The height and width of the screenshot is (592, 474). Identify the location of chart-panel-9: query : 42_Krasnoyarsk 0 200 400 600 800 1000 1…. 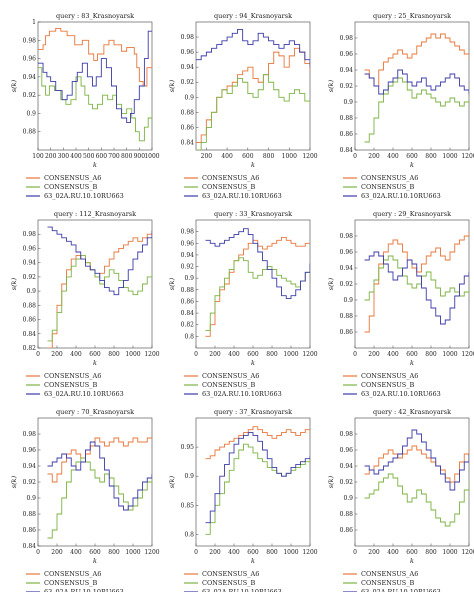
(400, 500).